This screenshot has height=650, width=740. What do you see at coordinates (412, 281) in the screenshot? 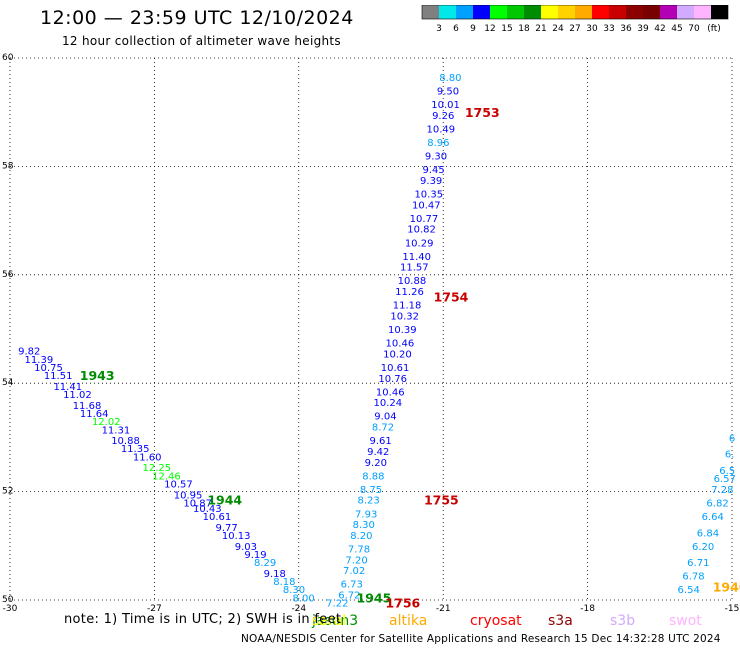
I see `swh-value: 10.88` at bounding box center [412, 281].